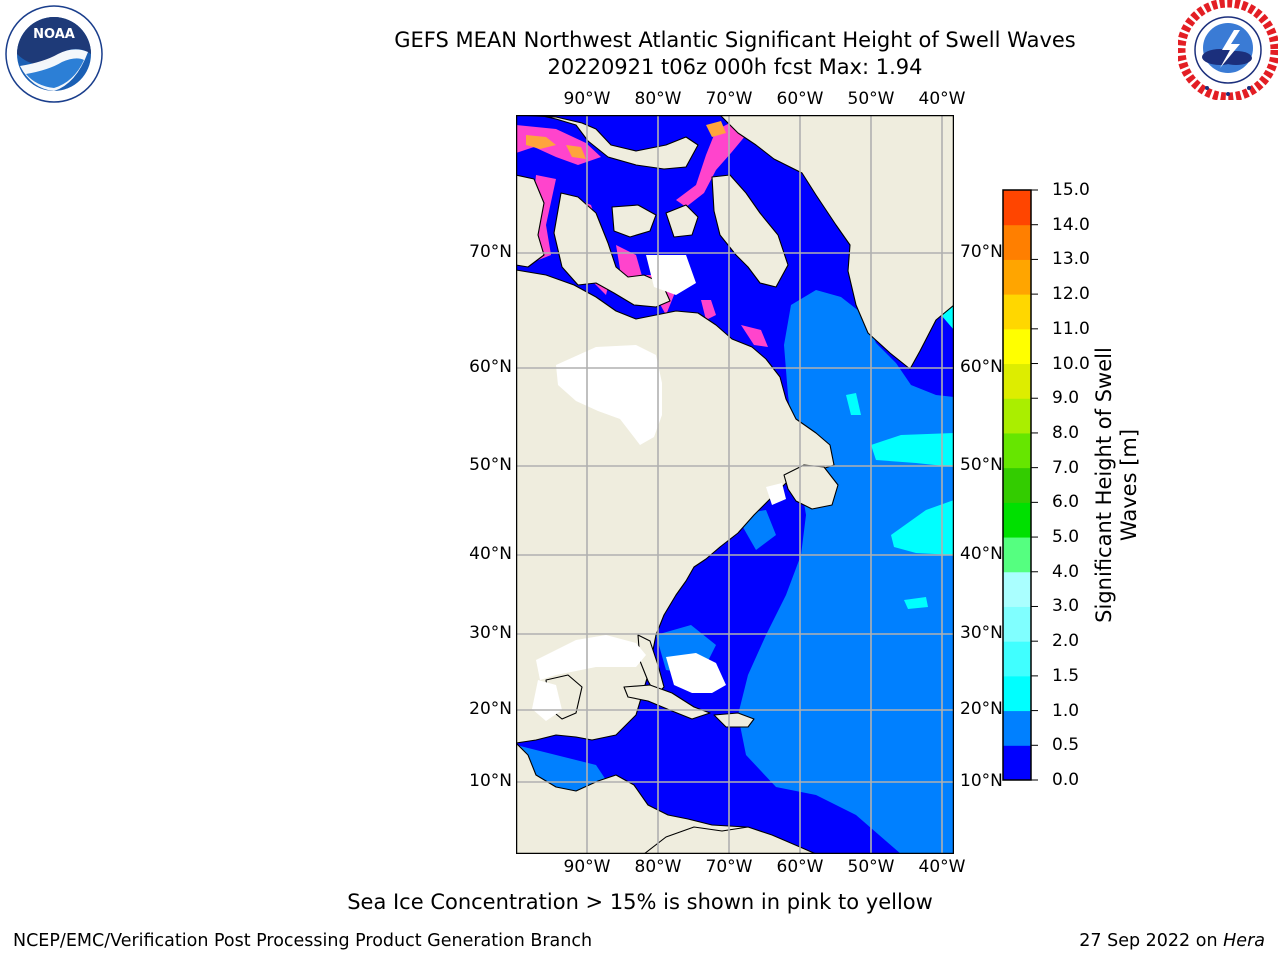  I want to click on colorbar-tick-label: 8.0, so click(1066, 432).